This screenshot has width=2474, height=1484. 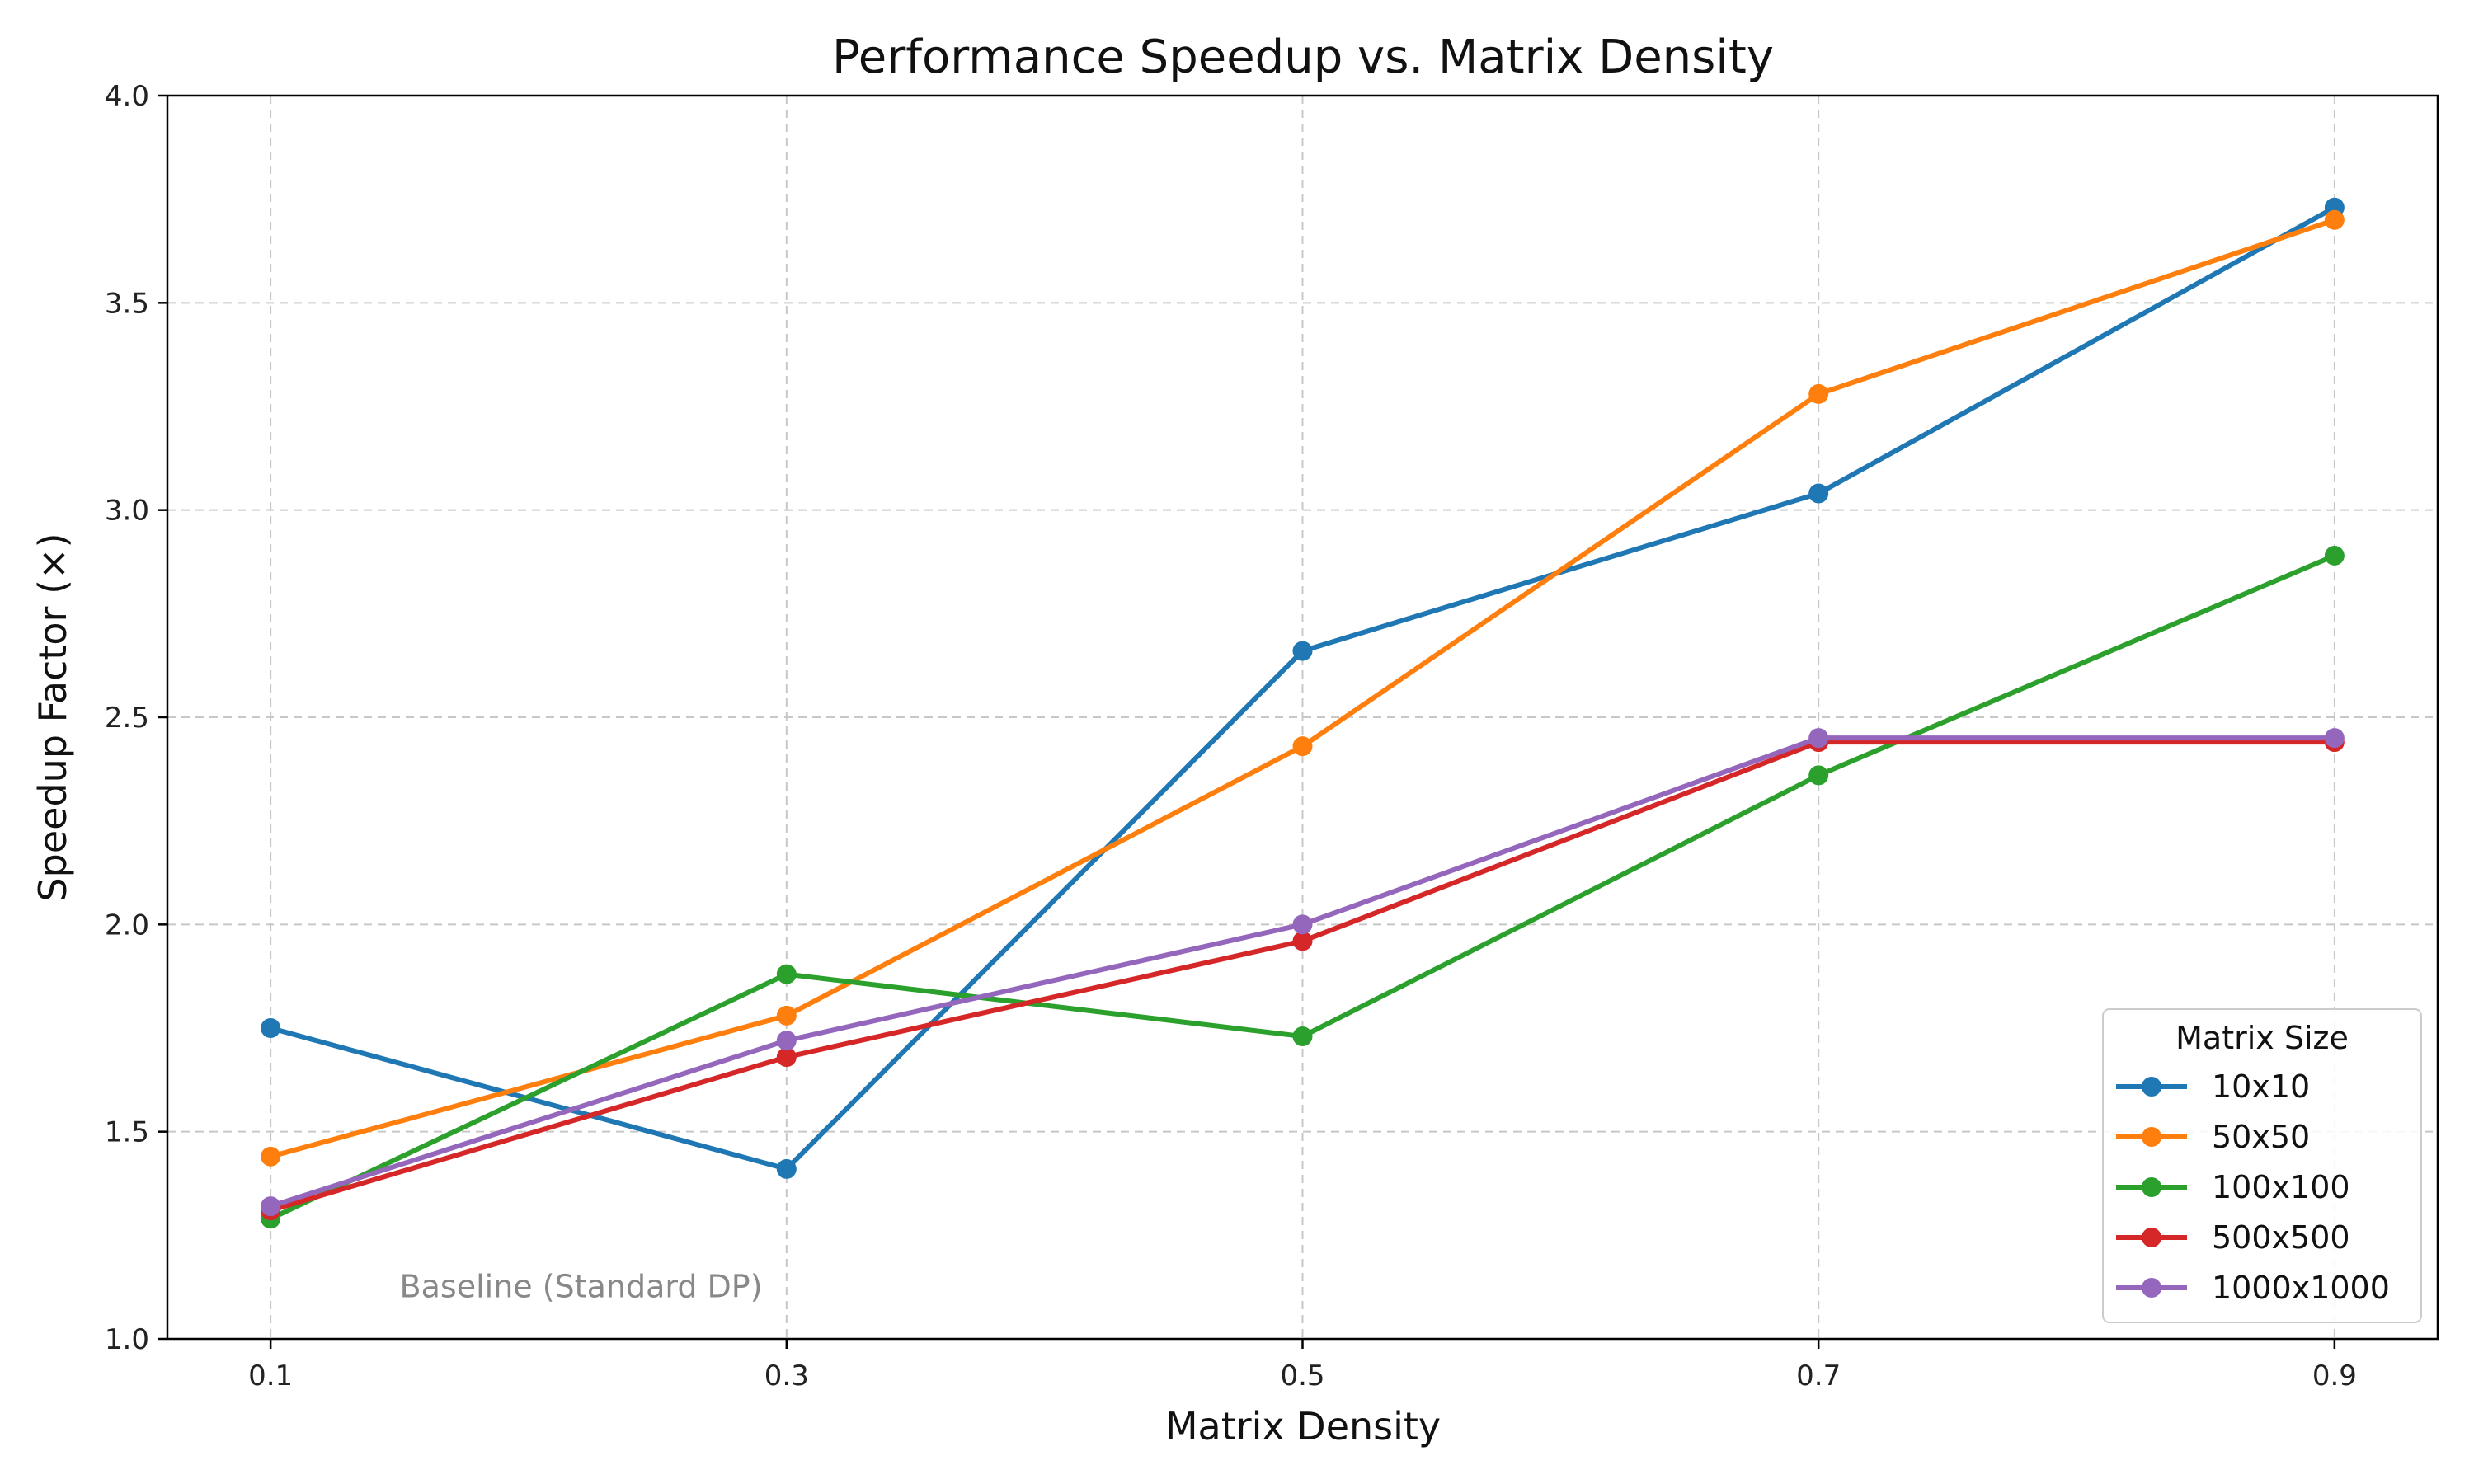 I want to click on y-tick-label: 3.0, so click(x=127, y=511).